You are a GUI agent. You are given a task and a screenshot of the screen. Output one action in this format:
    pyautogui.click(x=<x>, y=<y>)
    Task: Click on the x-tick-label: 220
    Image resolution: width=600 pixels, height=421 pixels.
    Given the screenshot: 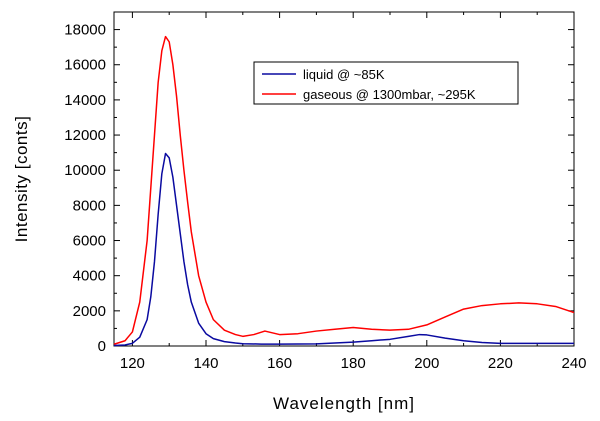 What is the action you would take?
    pyautogui.click(x=500, y=363)
    